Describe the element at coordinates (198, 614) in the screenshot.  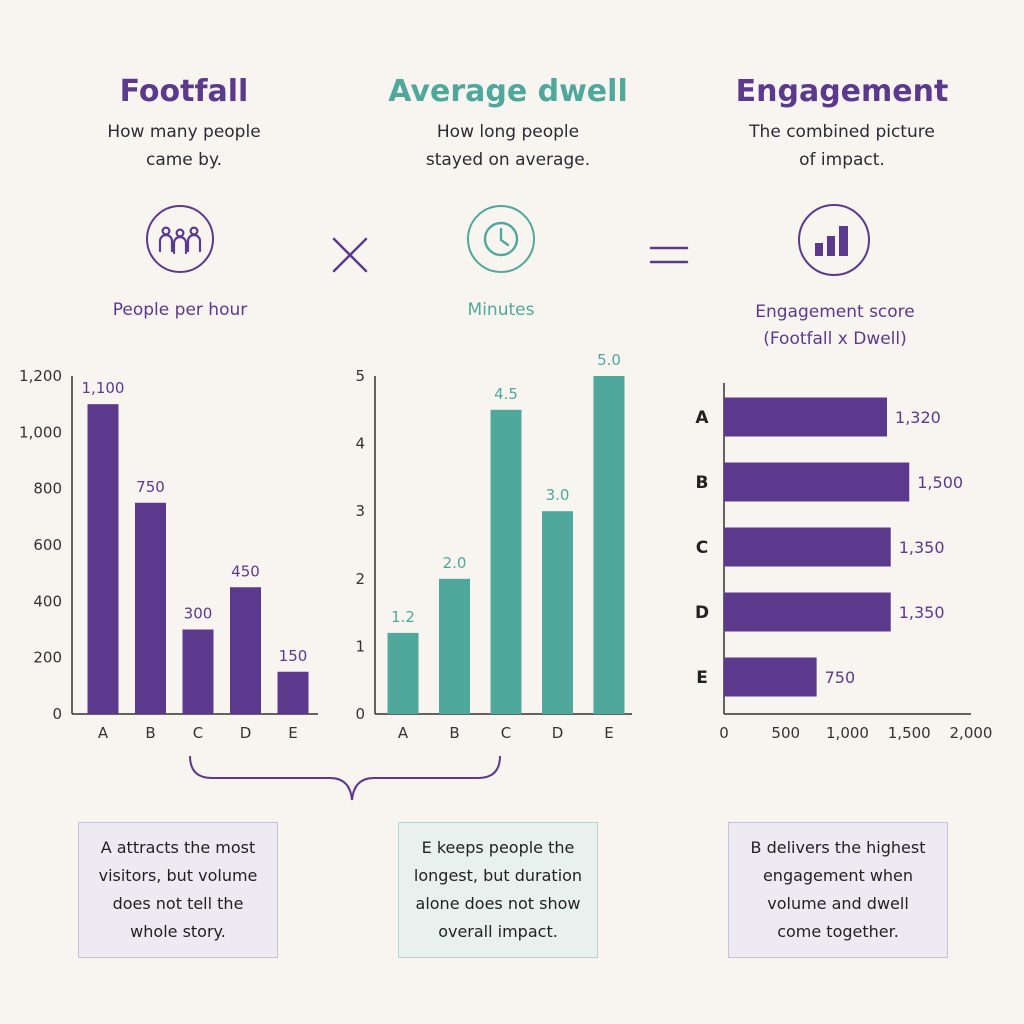
I see `data-label: 300` at that location.